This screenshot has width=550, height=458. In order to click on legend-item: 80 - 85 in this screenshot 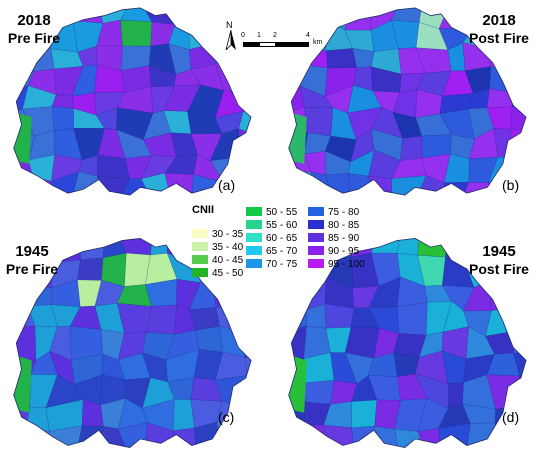, I will do `click(333, 225)`.